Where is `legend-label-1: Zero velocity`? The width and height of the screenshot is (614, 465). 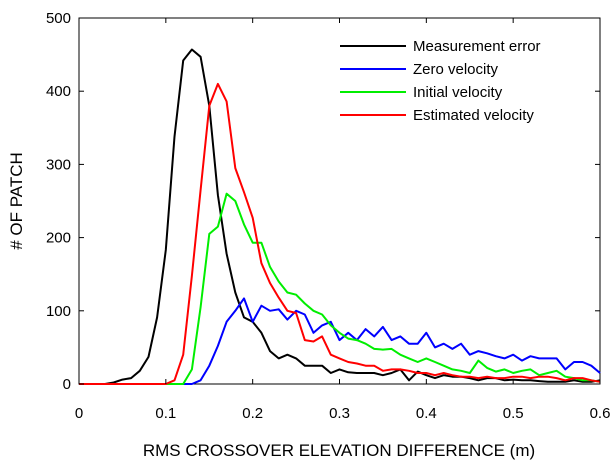
legend-label-1: Zero velocity is located at coordinates (456, 69).